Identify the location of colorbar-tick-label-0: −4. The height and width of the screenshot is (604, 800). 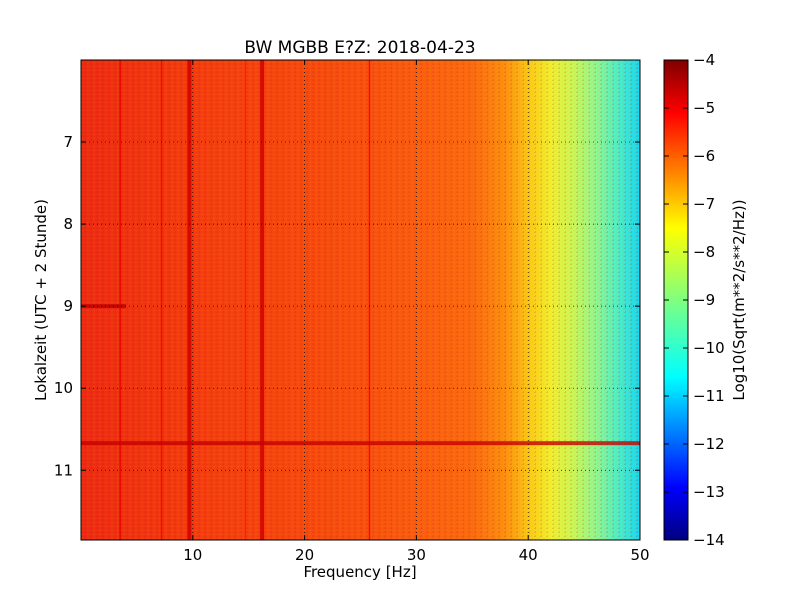
(704, 60).